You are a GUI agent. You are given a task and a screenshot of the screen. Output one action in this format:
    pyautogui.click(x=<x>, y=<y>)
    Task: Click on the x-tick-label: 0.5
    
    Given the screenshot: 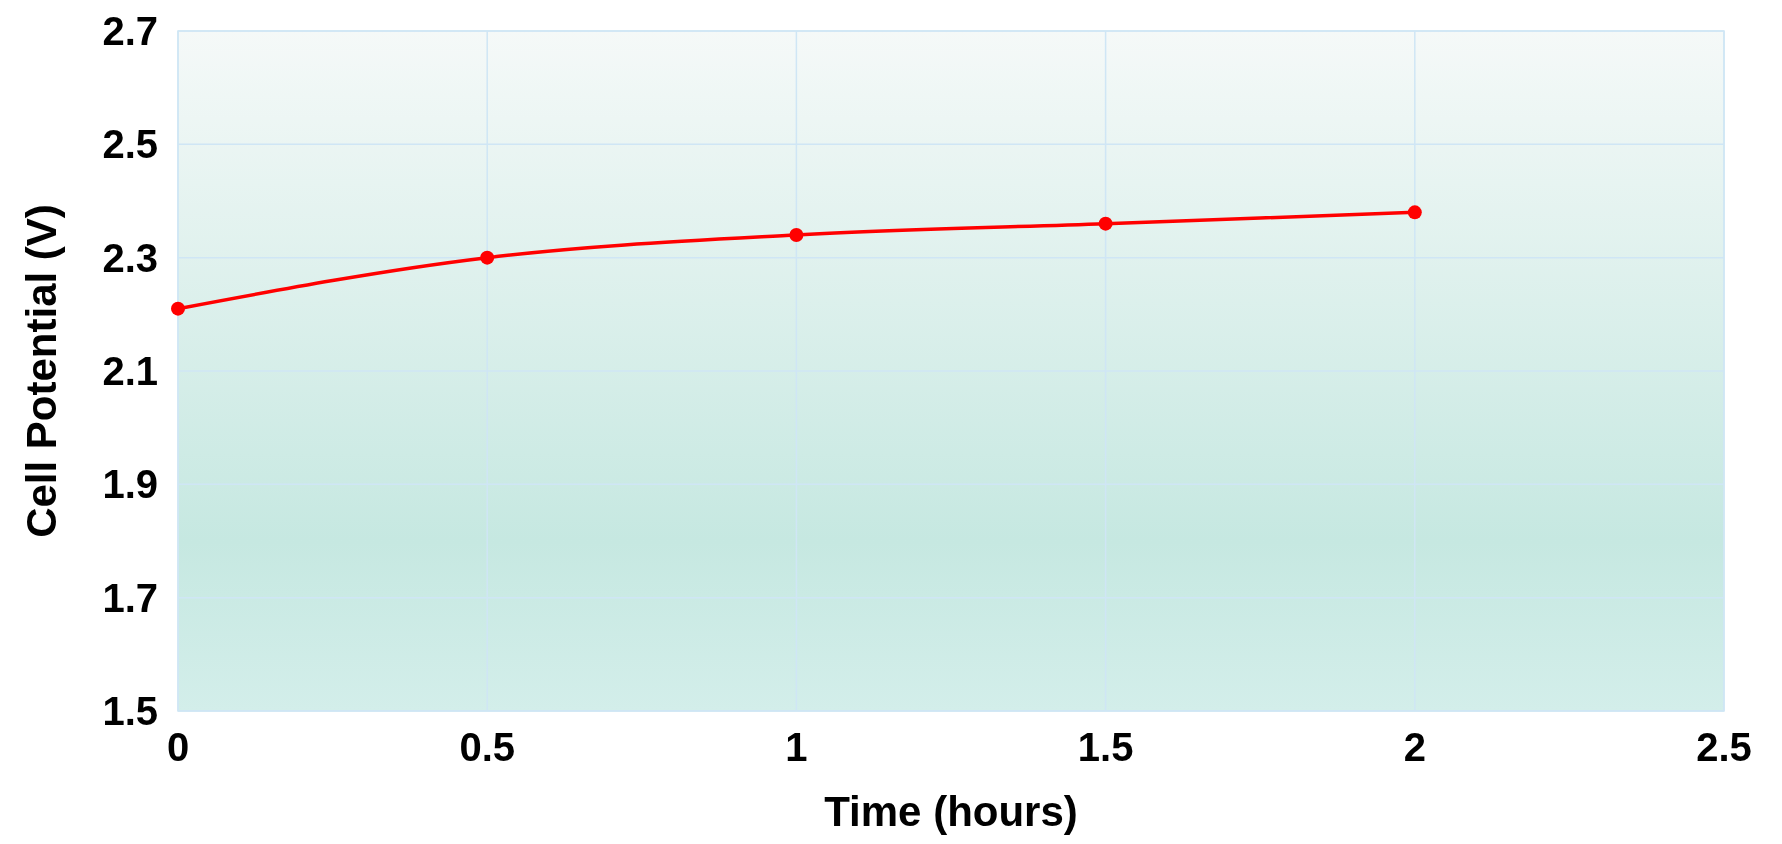 What is the action you would take?
    pyautogui.click(x=487, y=747)
    